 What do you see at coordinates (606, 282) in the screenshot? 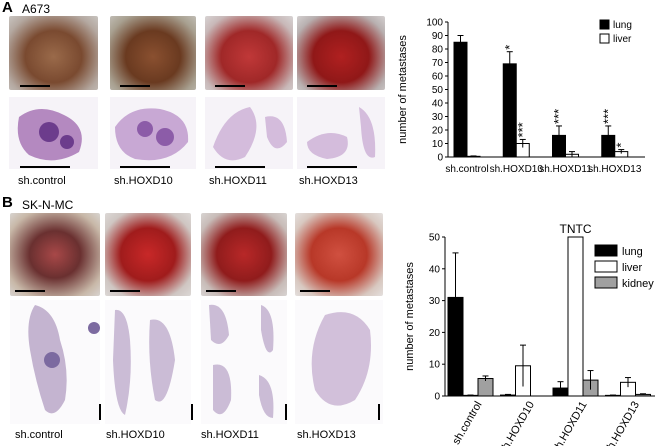
I see `legend-swatch-kidney` at bounding box center [606, 282].